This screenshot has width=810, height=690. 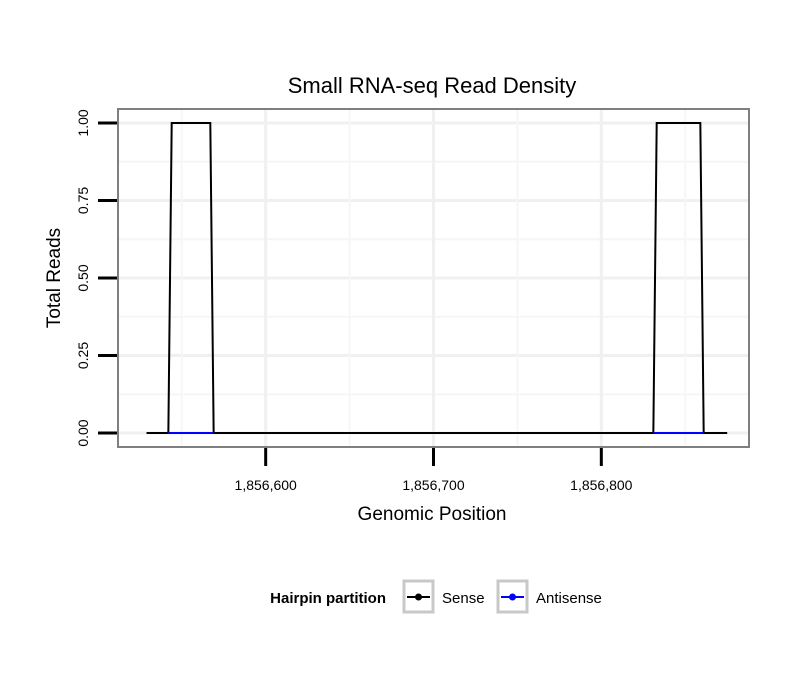 What do you see at coordinates (433, 485) in the screenshot?
I see `x-tick-label: 1,856,700` at bounding box center [433, 485].